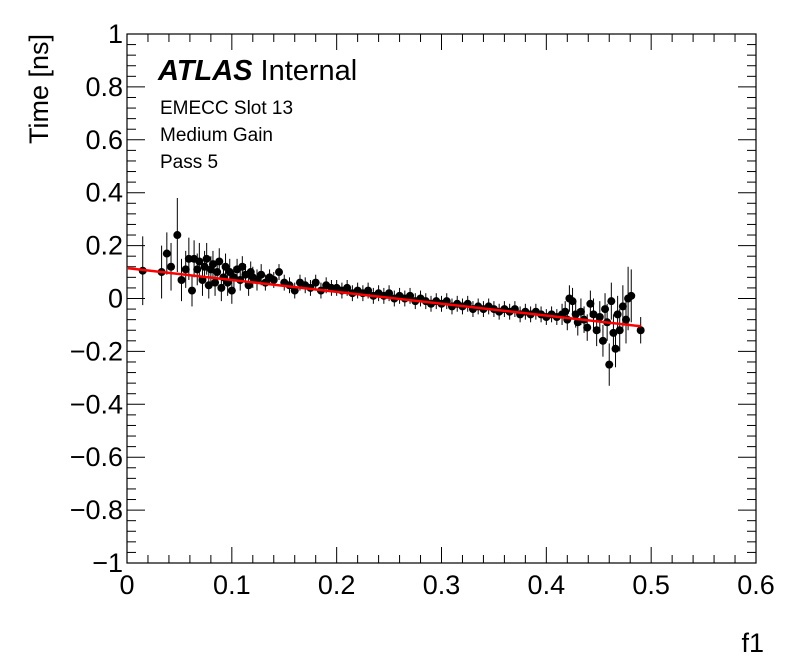 This screenshot has width=796, height=672. Describe the element at coordinates (756, 585) in the screenshot. I see `x-tick-label: 0.6` at that location.